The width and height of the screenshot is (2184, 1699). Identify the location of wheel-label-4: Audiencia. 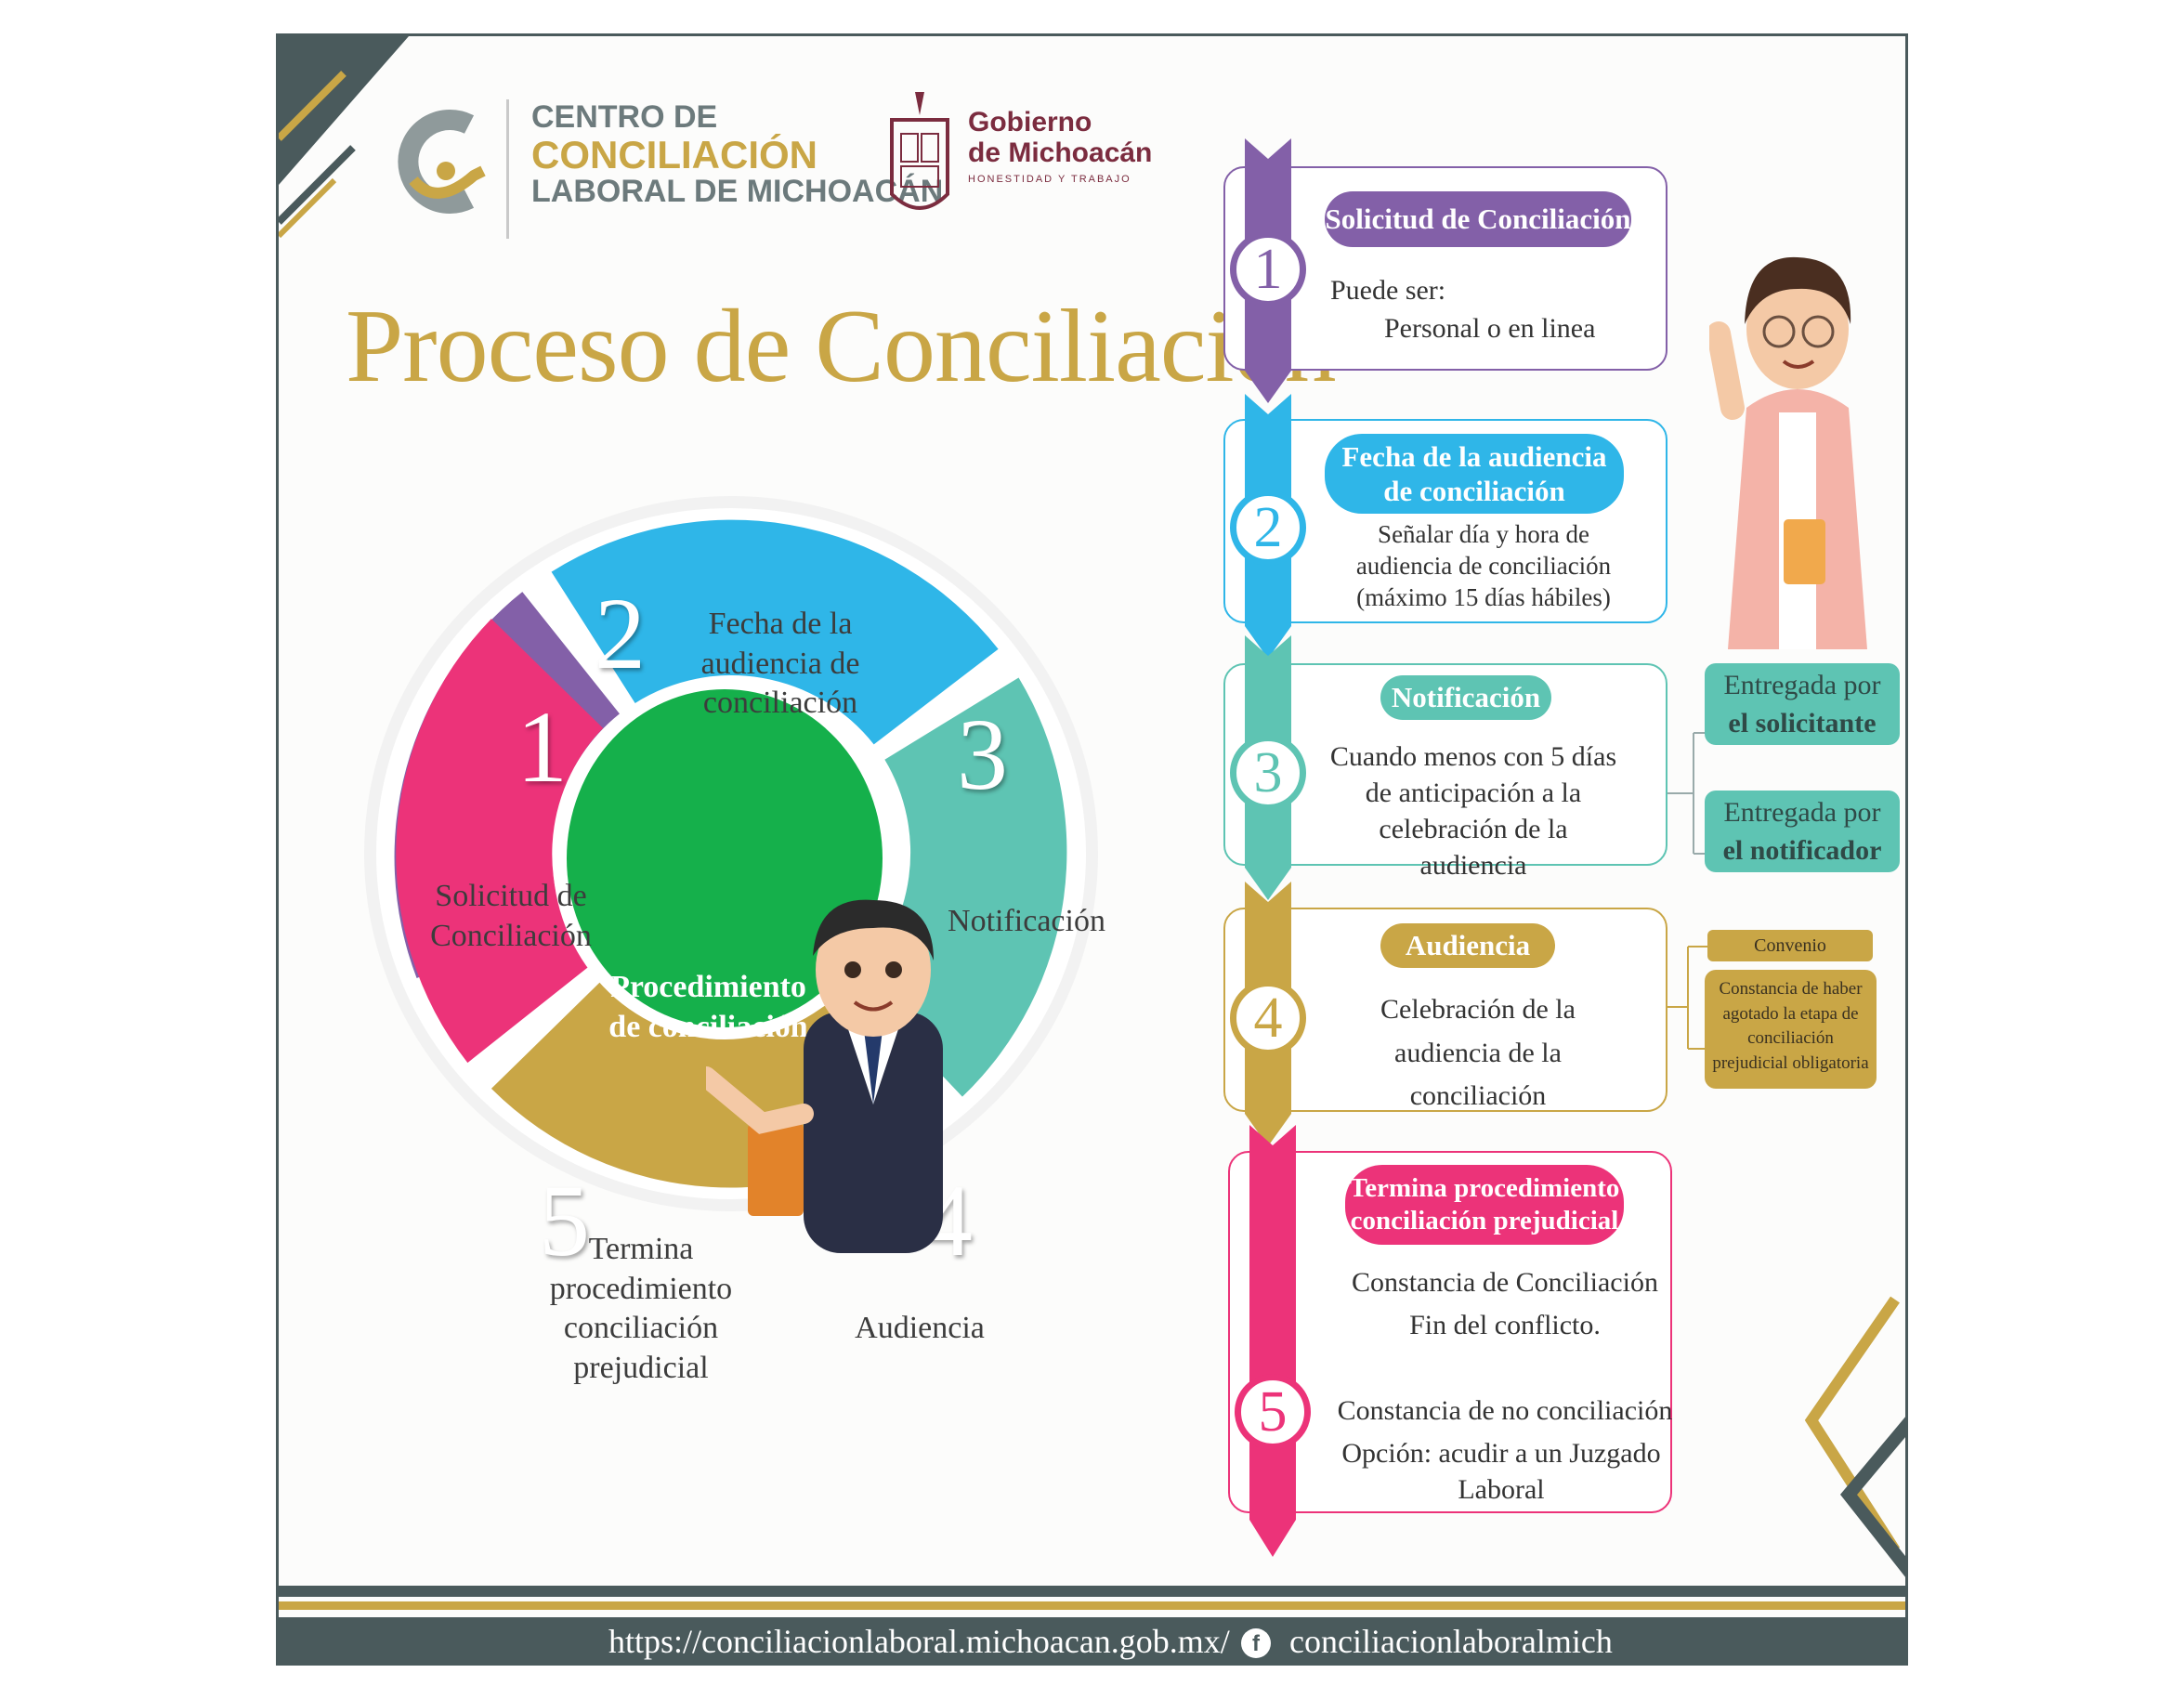
(920, 1328).